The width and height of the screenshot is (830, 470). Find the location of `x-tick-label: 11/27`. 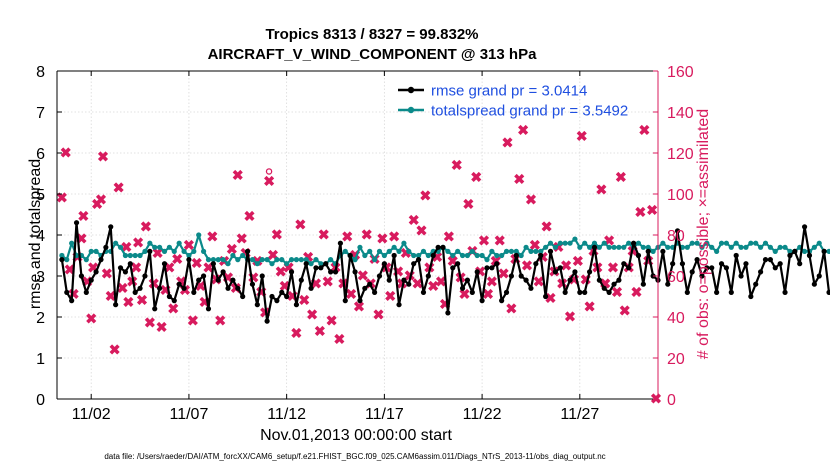

x-tick-label: 11/27 is located at coordinates (579, 414).